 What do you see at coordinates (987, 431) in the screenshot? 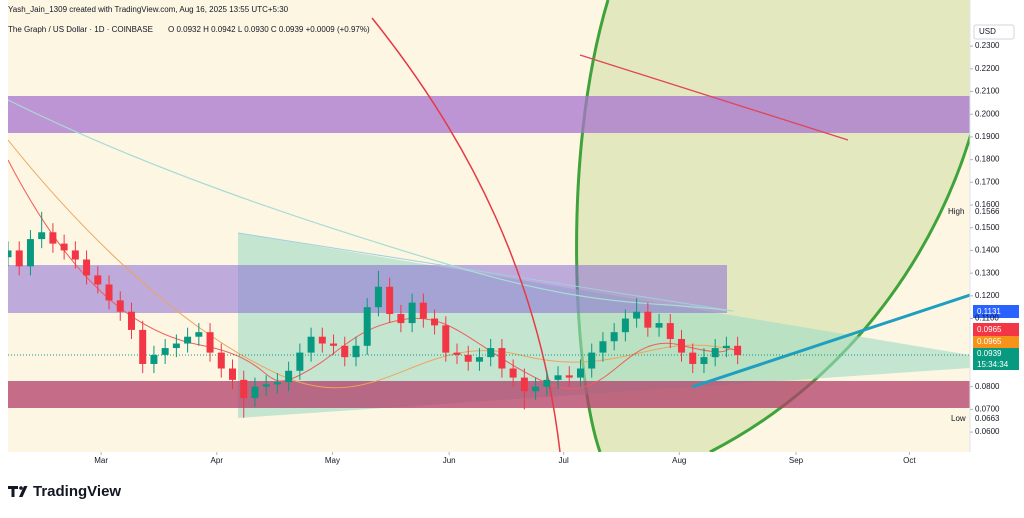
I see `y-tick-label: 0.0600` at bounding box center [987, 431].